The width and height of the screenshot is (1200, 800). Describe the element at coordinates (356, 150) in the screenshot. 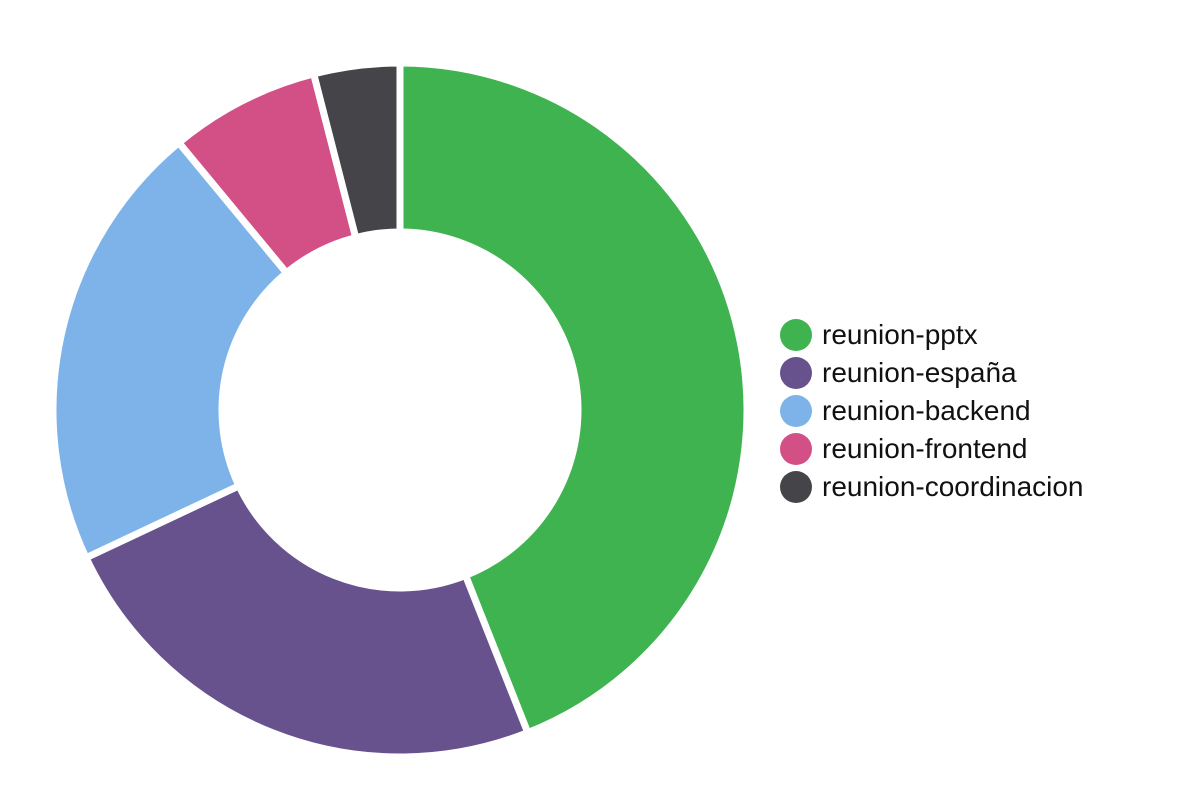

I see `donut-slice-reunion-coordinacion` at that location.